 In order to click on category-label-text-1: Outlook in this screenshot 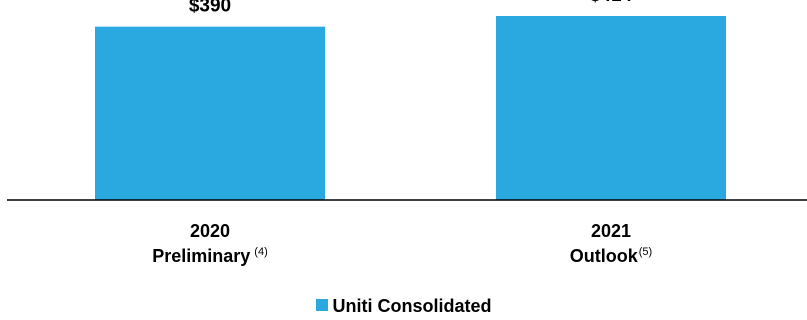, I will do `click(604, 256)`.